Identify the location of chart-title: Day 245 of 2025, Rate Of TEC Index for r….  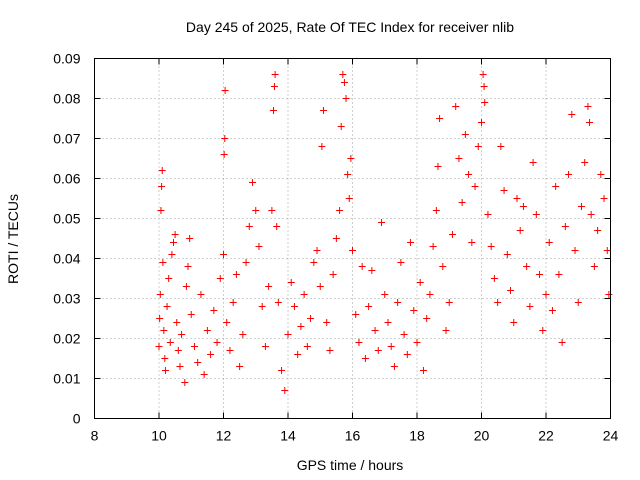
(350, 27).